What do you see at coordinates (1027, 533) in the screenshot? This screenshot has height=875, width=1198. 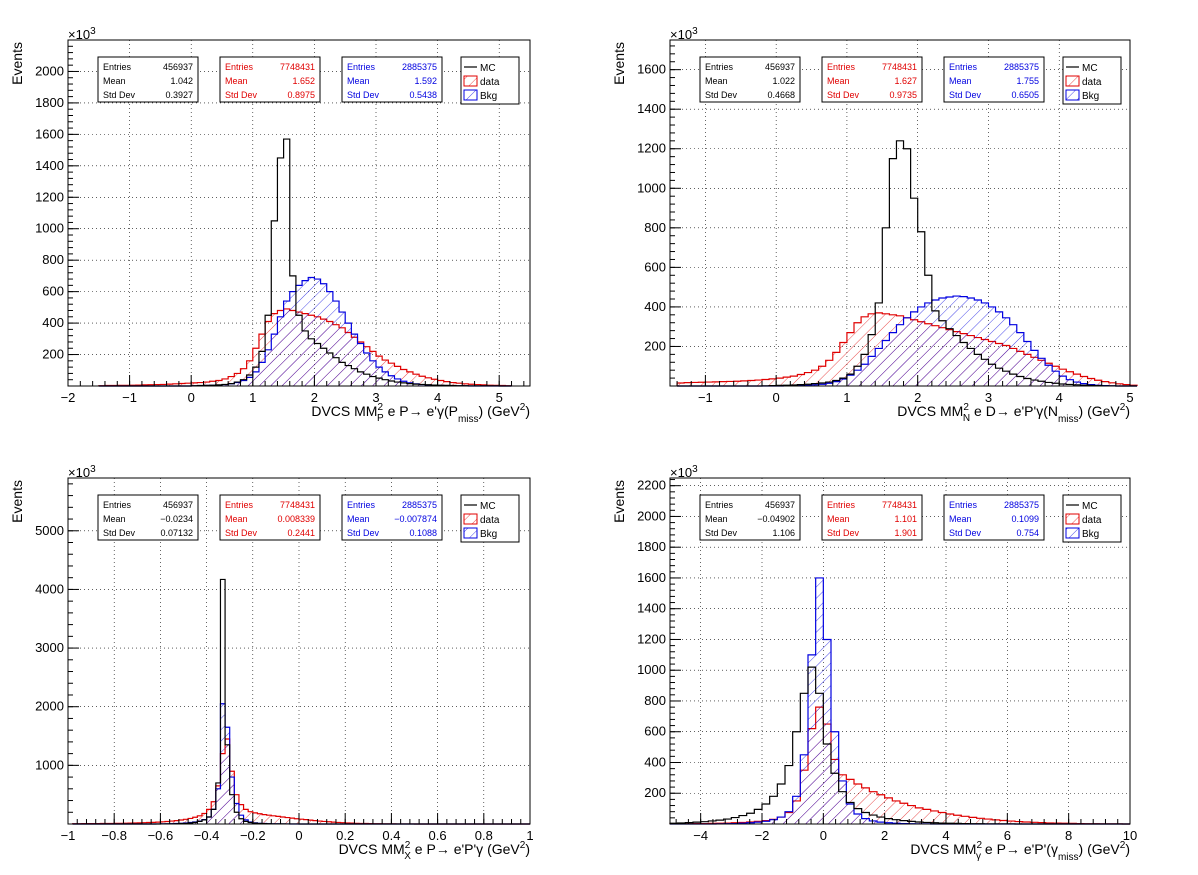 I see `stats-value: 0.754` at bounding box center [1027, 533].